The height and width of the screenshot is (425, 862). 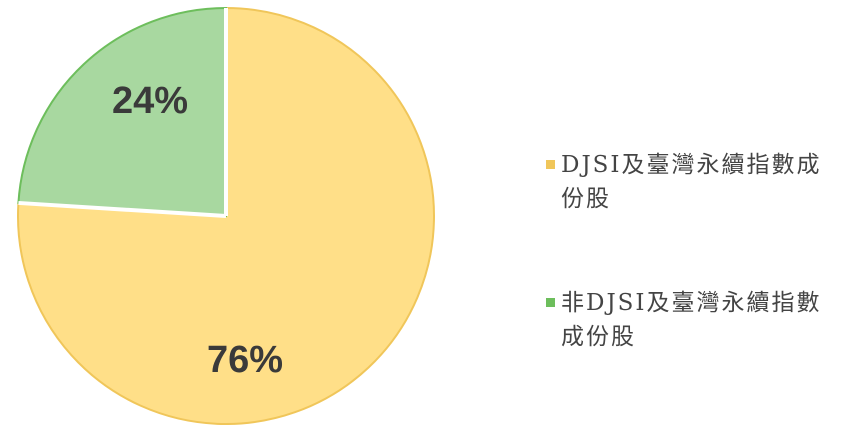 I want to click on data-label: 76%, so click(x=245, y=360).